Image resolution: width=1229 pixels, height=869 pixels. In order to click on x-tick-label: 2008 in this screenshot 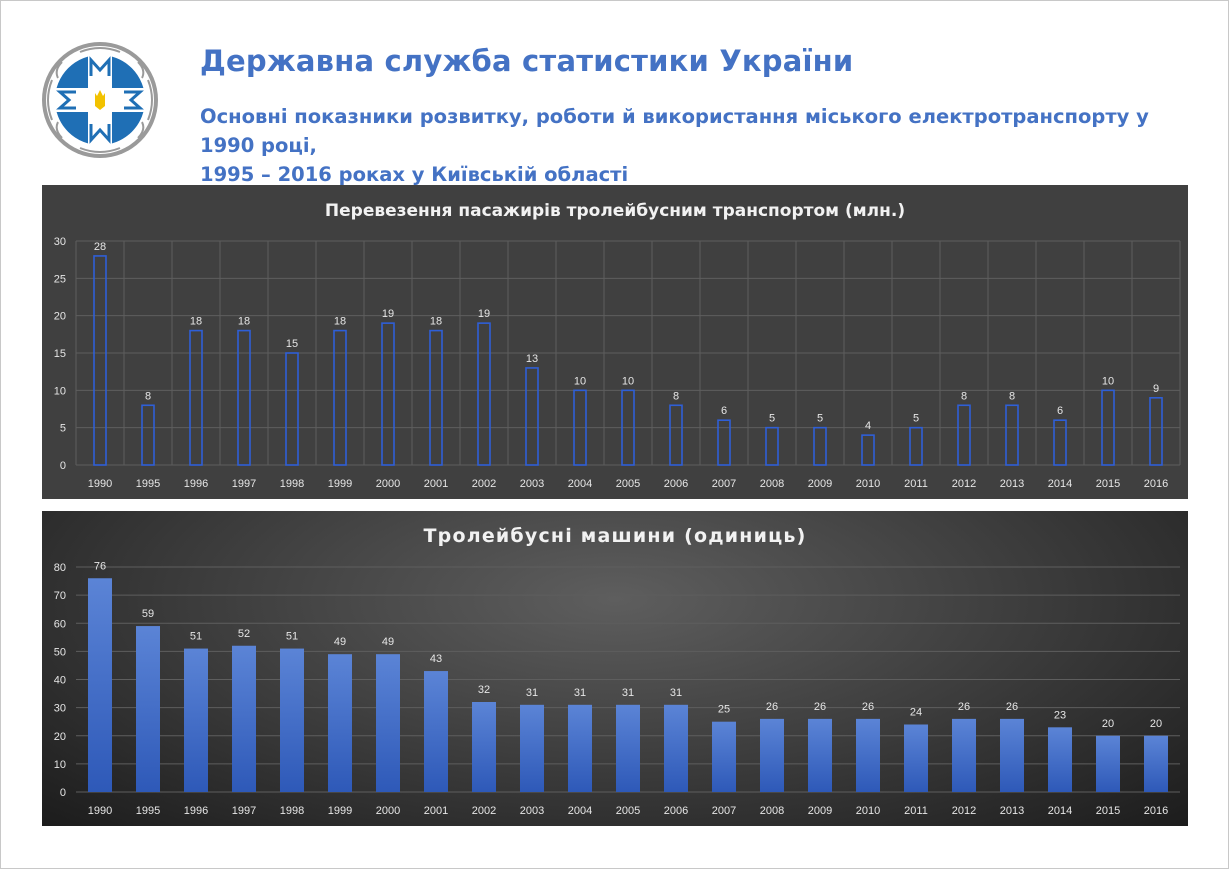, I will do `click(772, 811)`.